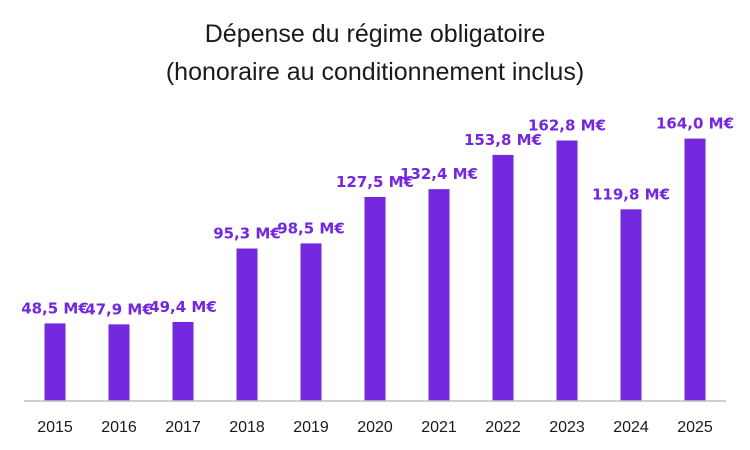  Describe the element at coordinates (375, 299) in the screenshot. I see `bar-2020` at that location.